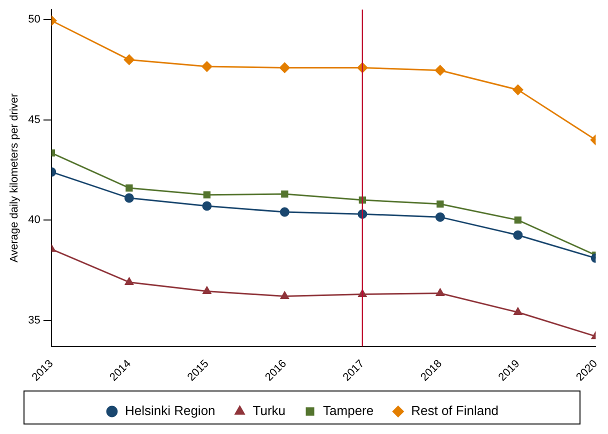 Image resolution: width=608 pixels, height=434 pixels. I want to click on y-tick-label: 45, so click(34, 120).